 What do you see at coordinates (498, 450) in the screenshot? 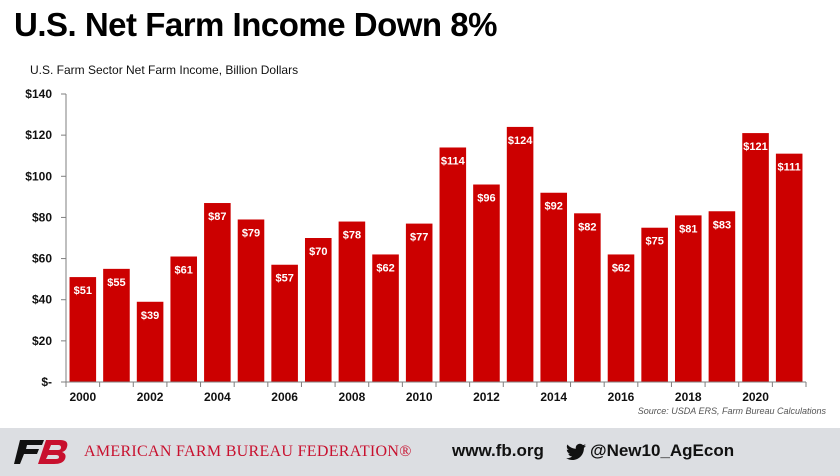
I see `website-link: www.fb.org` at bounding box center [498, 450].